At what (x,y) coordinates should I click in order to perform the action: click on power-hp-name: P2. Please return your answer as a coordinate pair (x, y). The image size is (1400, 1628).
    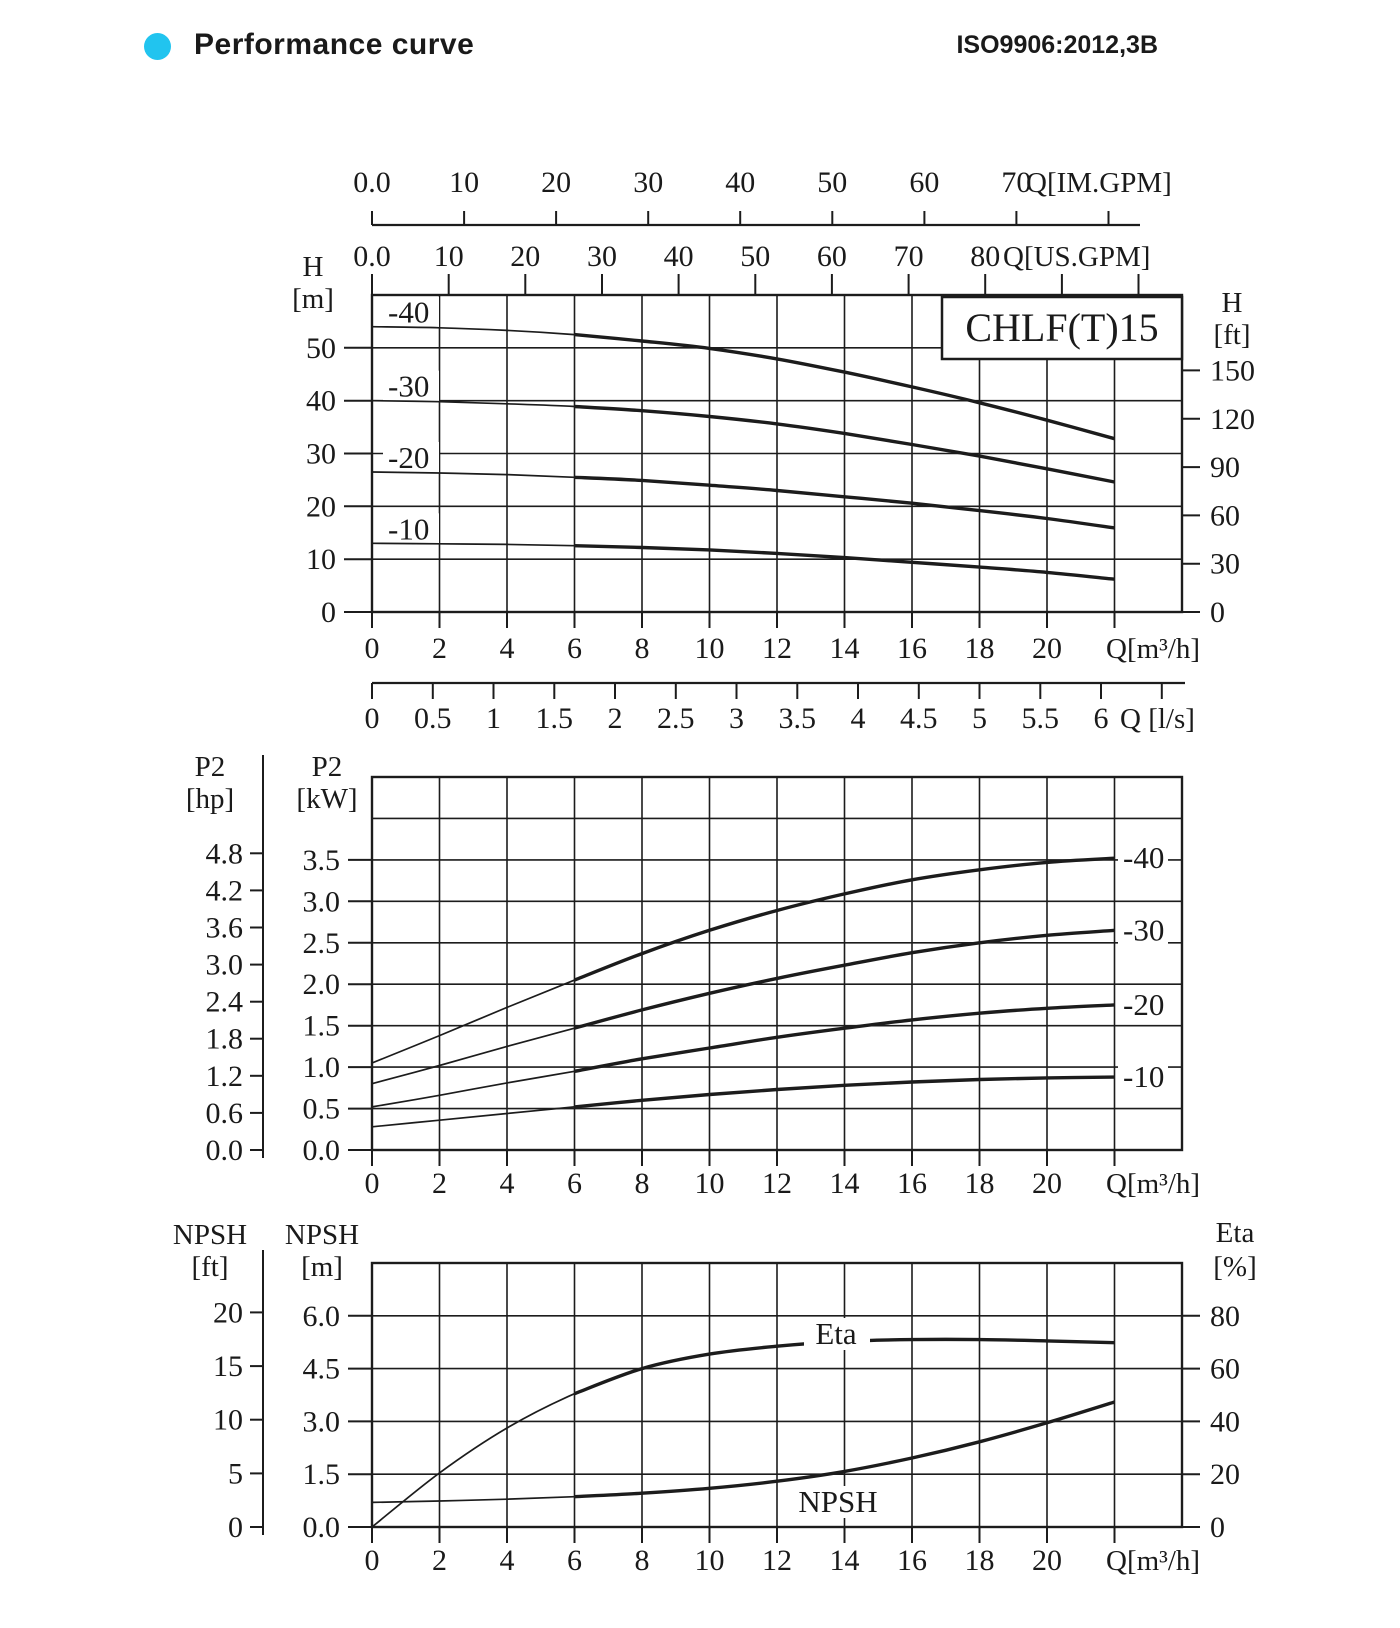
    Looking at the image, I should click on (210, 767).